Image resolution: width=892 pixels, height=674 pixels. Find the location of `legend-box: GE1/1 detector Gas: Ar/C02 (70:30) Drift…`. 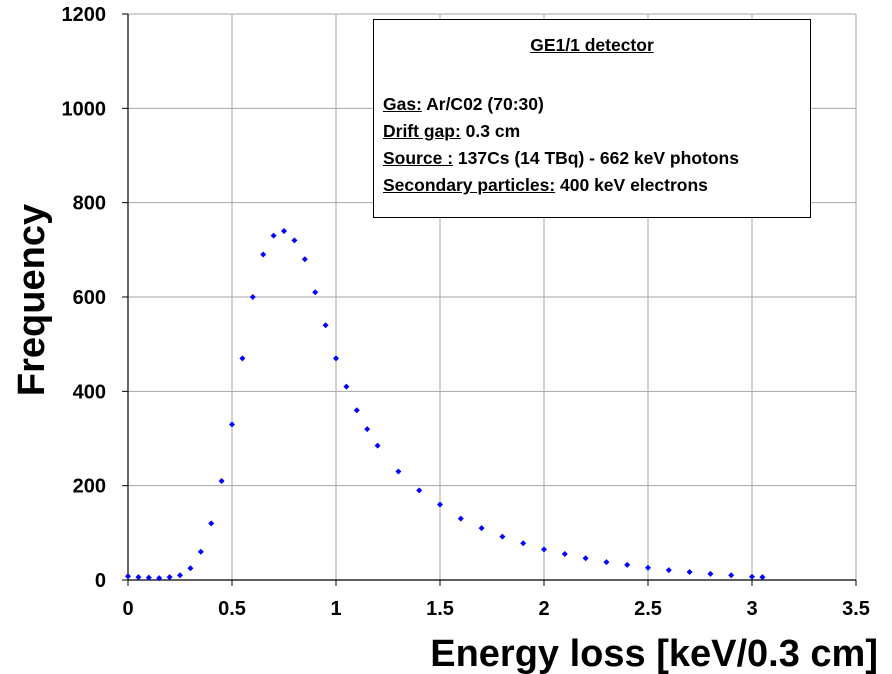

legend-box: GE1/1 detector Gas: Ar/C02 (70:30) Drift… is located at coordinates (592, 118).